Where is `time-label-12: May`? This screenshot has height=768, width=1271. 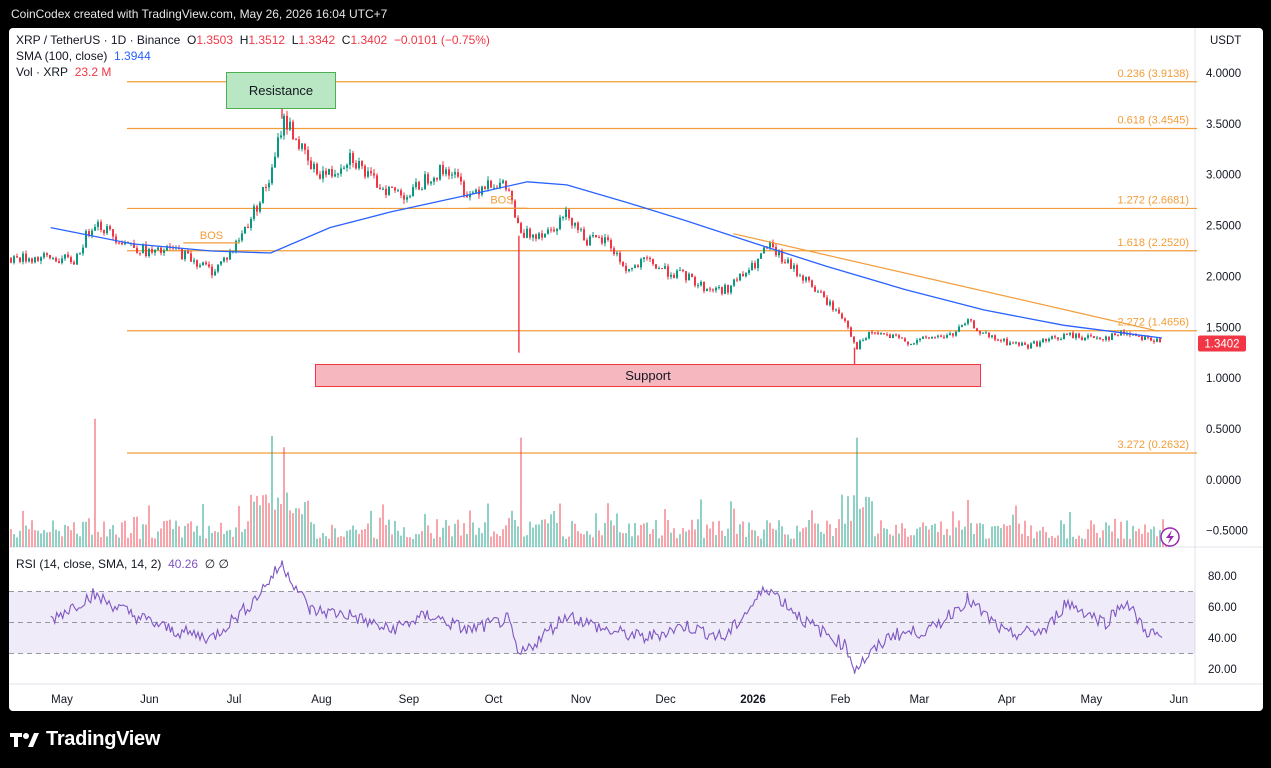
time-label-12: May is located at coordinates (1092, 700).